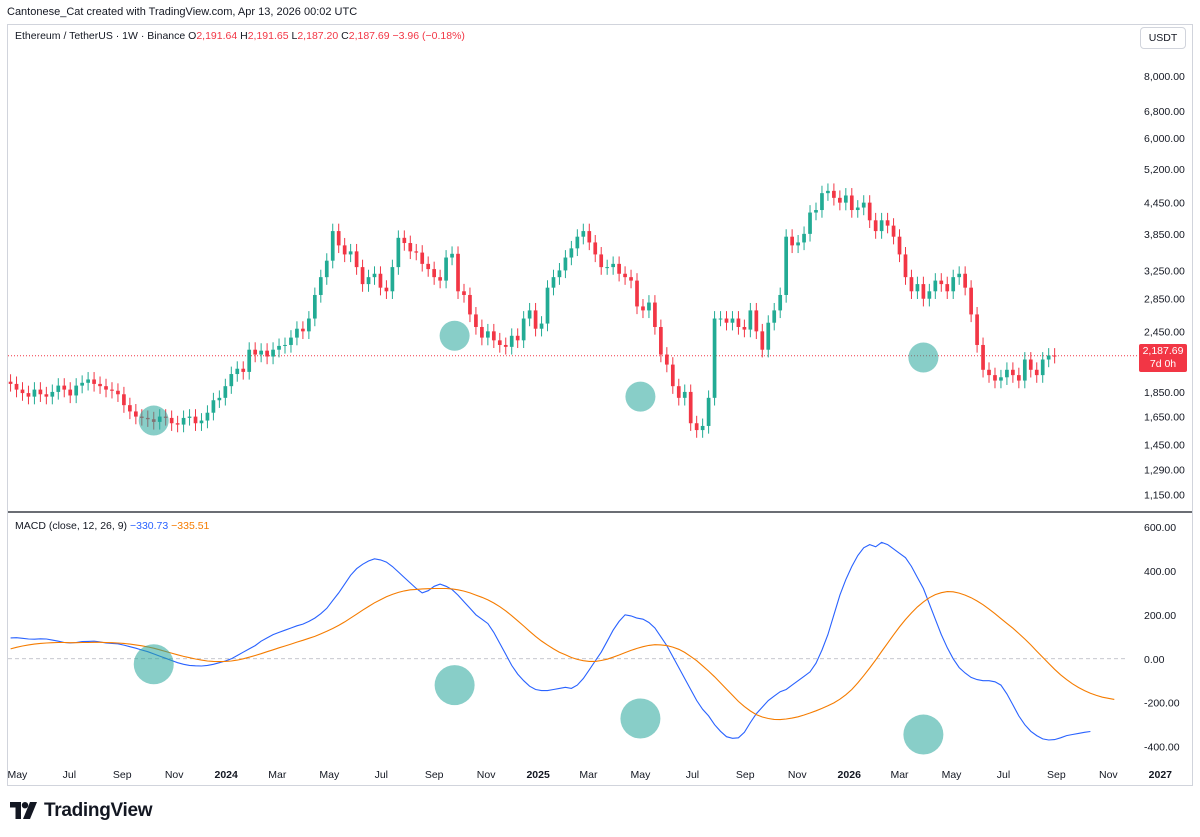 The image size is (1200, 837). What do you see at coordinates (217, 36) in the screenshot?
I see `open-value: 2,191.64` at bounding box center [217, 36].